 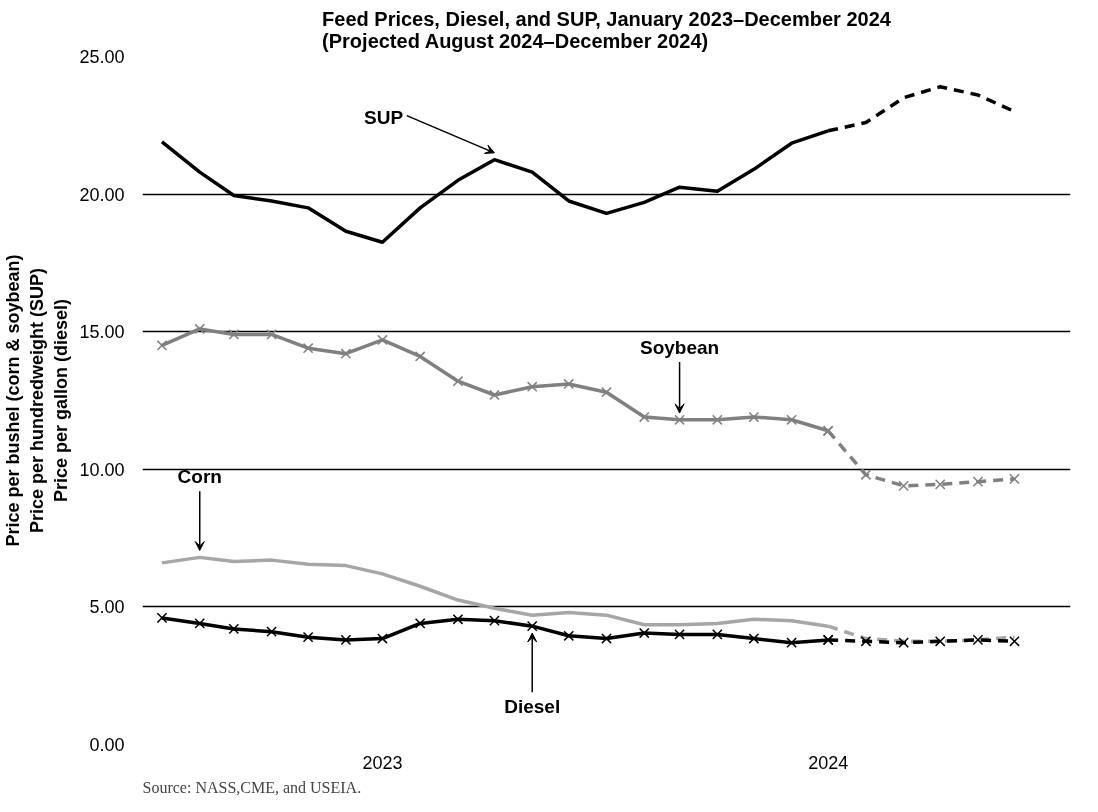 I want to click on x-tick-label: 2023, so click(x=382, y=762).